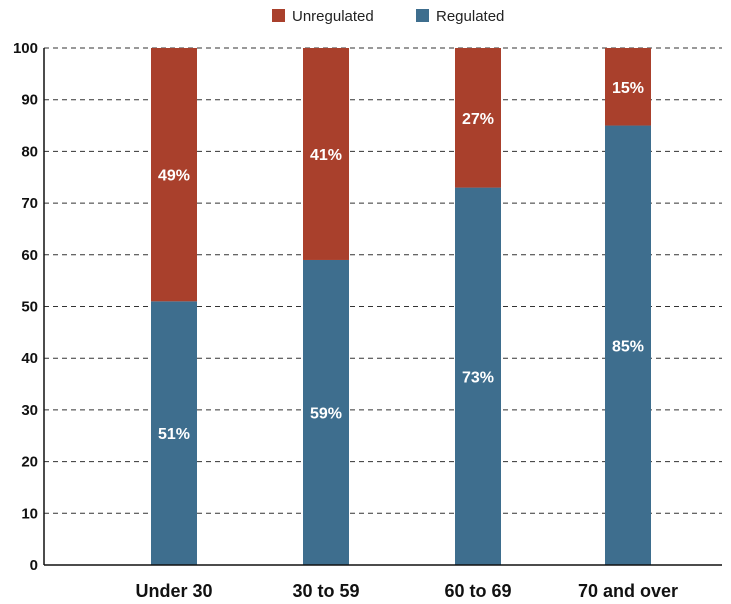  I want to click on y-tick-label: 0, so click(34, 565).